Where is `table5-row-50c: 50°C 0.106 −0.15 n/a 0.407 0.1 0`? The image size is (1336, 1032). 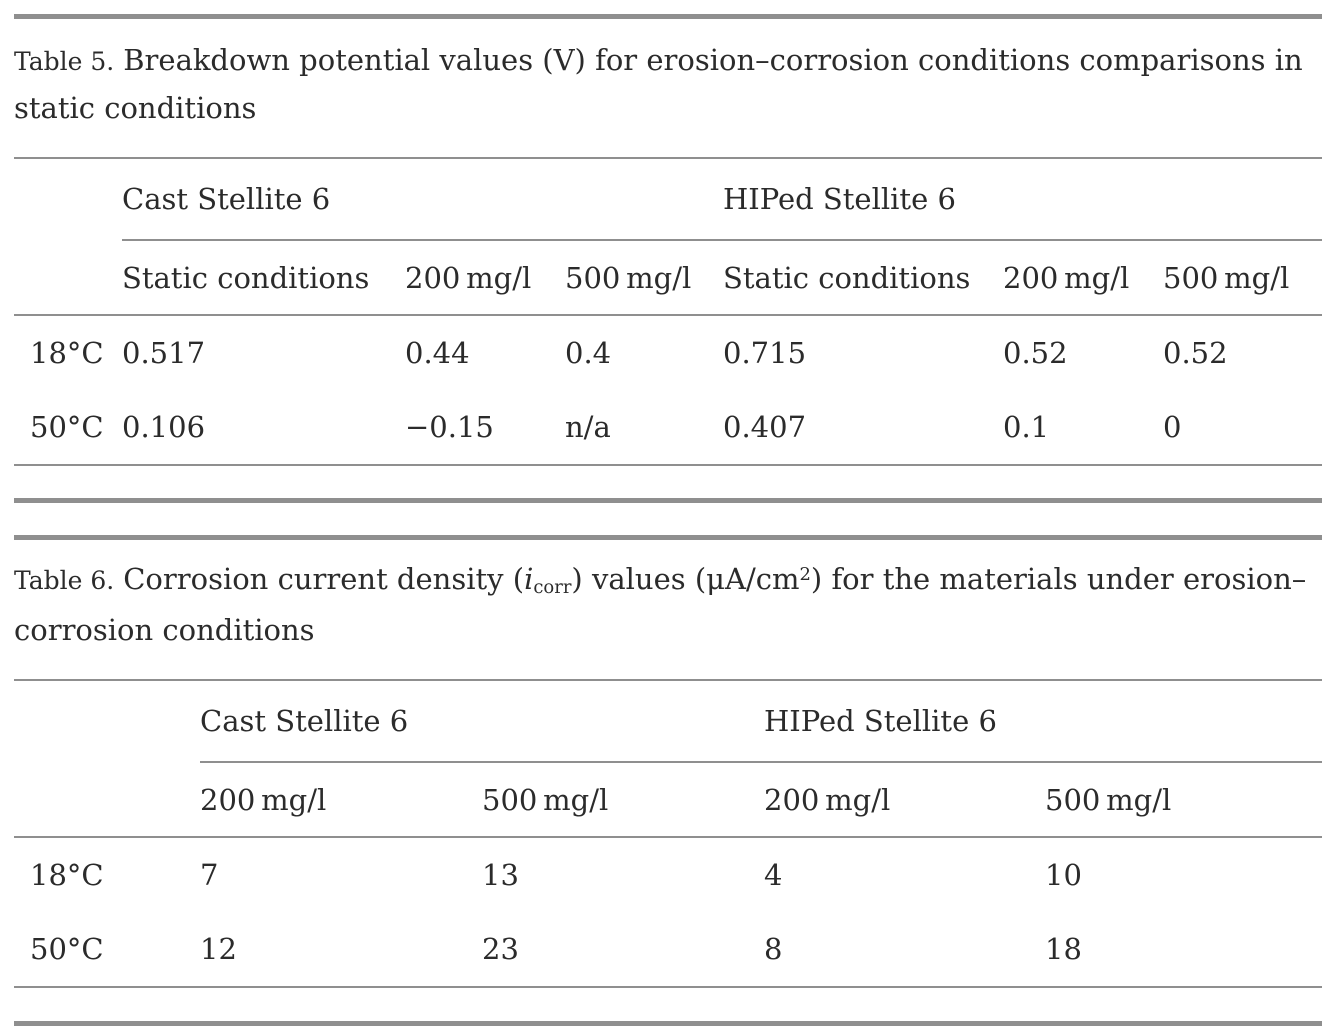
table5-row-50c: 50°C 0.106 −0.15 n/a 0.407 0.1 0 is located at coordinates (668, 427).